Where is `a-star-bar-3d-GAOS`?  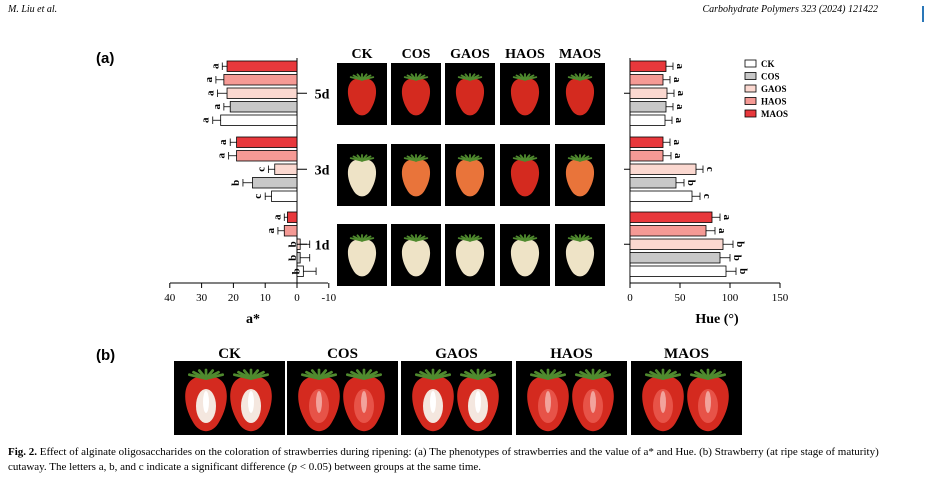 a-star-bar-3d-GAOS is located at coordinates (286, 169).